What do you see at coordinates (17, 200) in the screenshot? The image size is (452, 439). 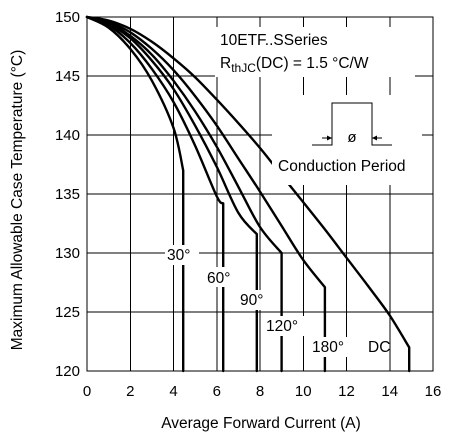 I see `y-axis-title: Maximum Allowable Case Temperature (°C)` at bounding box center [17, 200].